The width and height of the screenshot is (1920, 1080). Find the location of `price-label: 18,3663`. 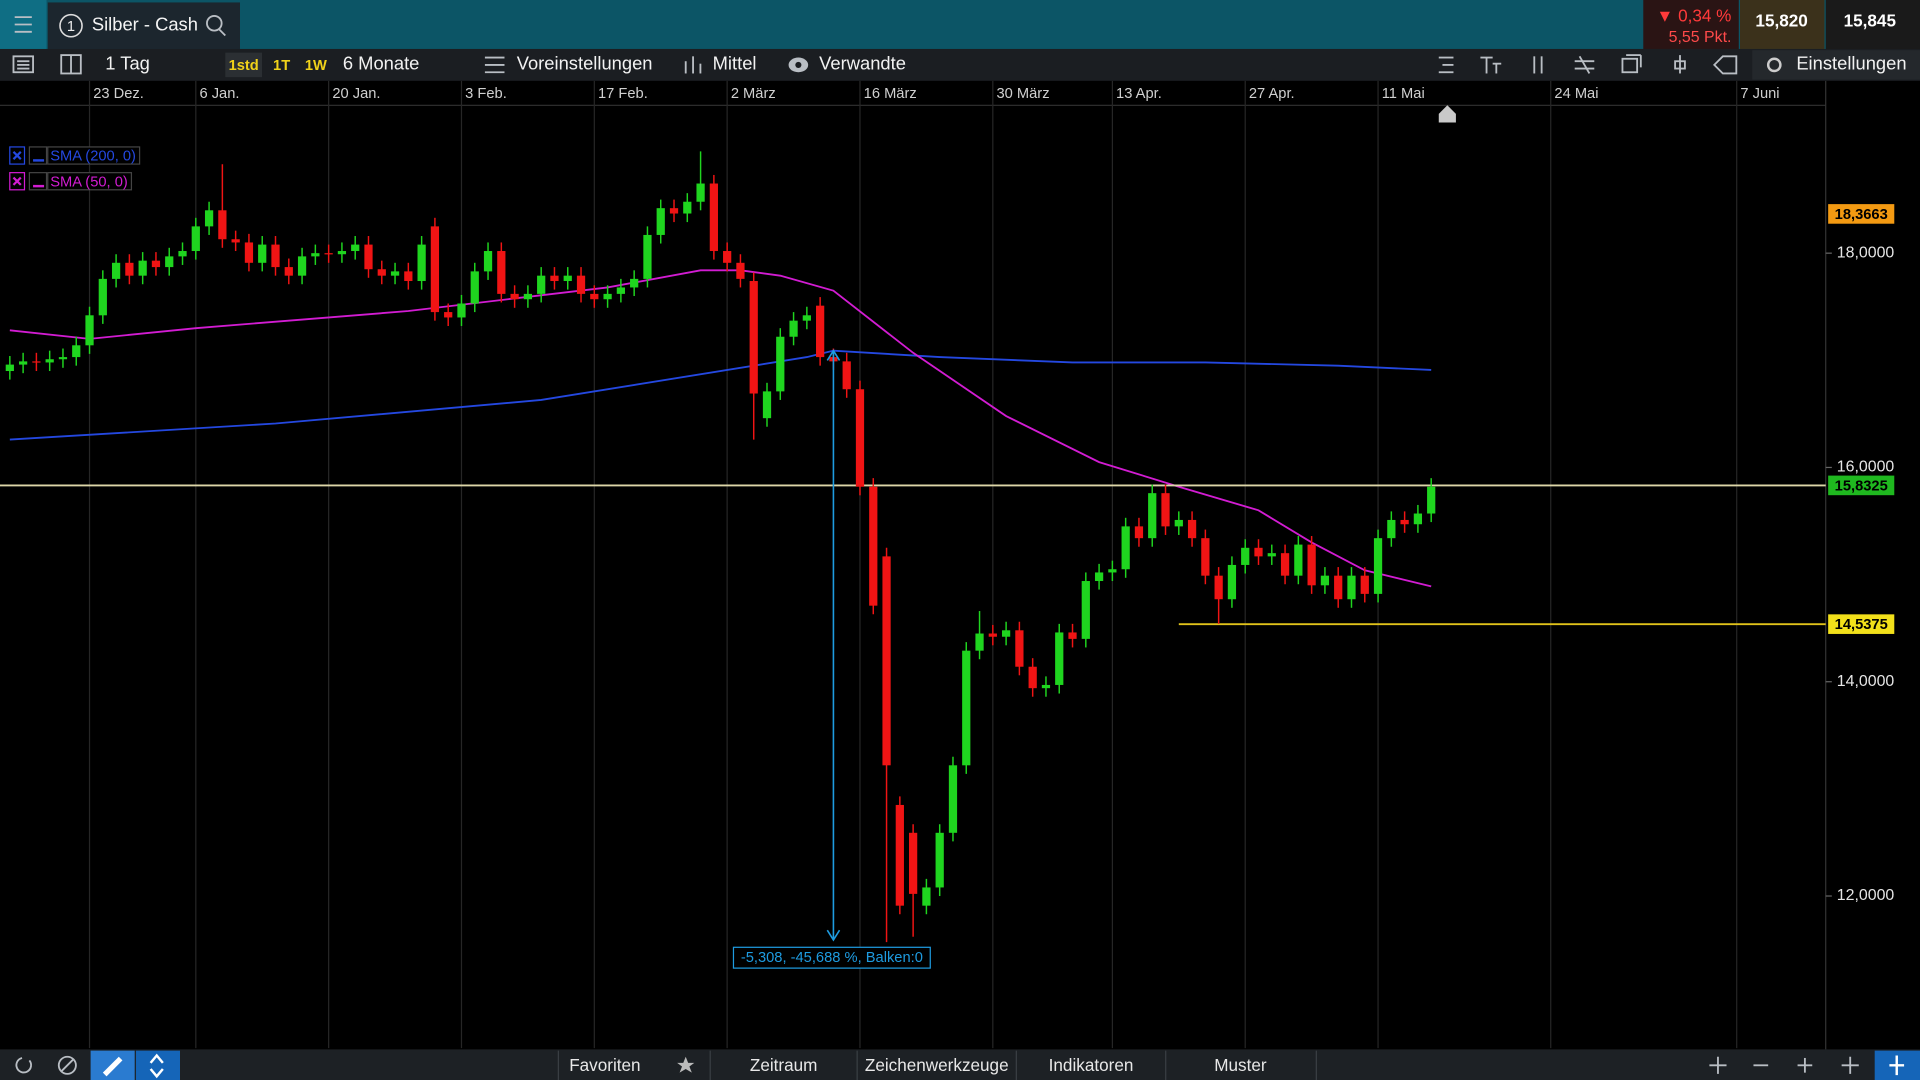

price-label: 18,3663 is located at coordinates (1861, 215).